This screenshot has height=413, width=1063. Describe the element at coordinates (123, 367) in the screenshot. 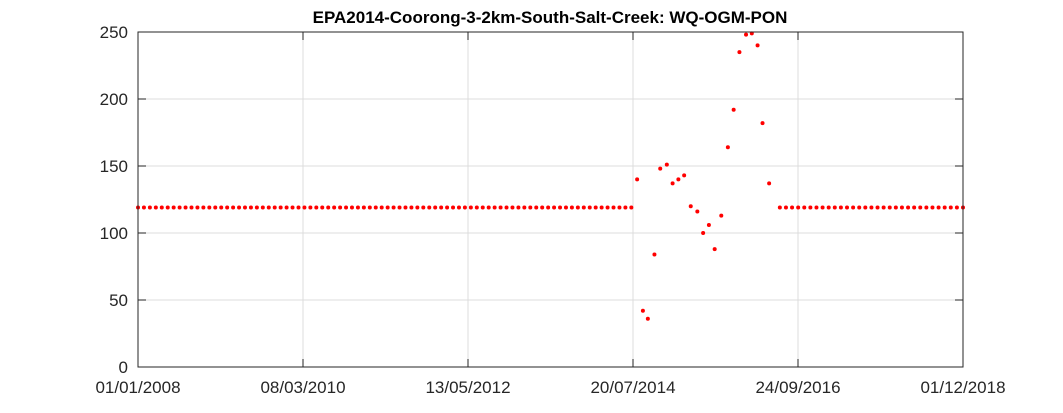

I see `y-tick-label: 0` at that location.